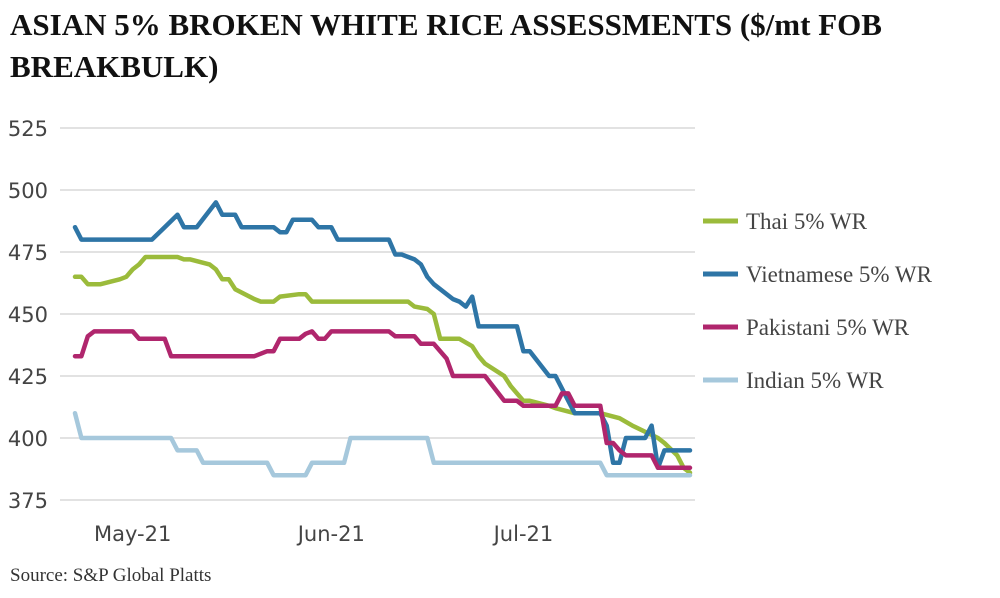 The width and height of the screenshot is (1000, 598). I want to click on y-axis: 375 400 425 450 475 500 525, so click(28, 315).